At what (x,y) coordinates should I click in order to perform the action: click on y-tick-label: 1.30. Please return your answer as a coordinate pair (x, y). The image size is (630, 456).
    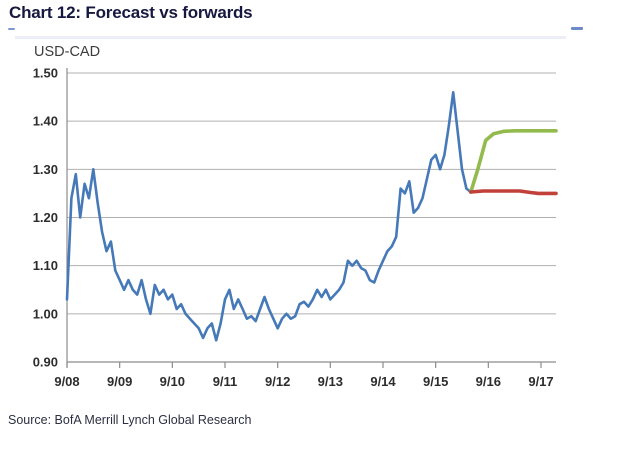
    Looking at the image, I should click on (45, 169).